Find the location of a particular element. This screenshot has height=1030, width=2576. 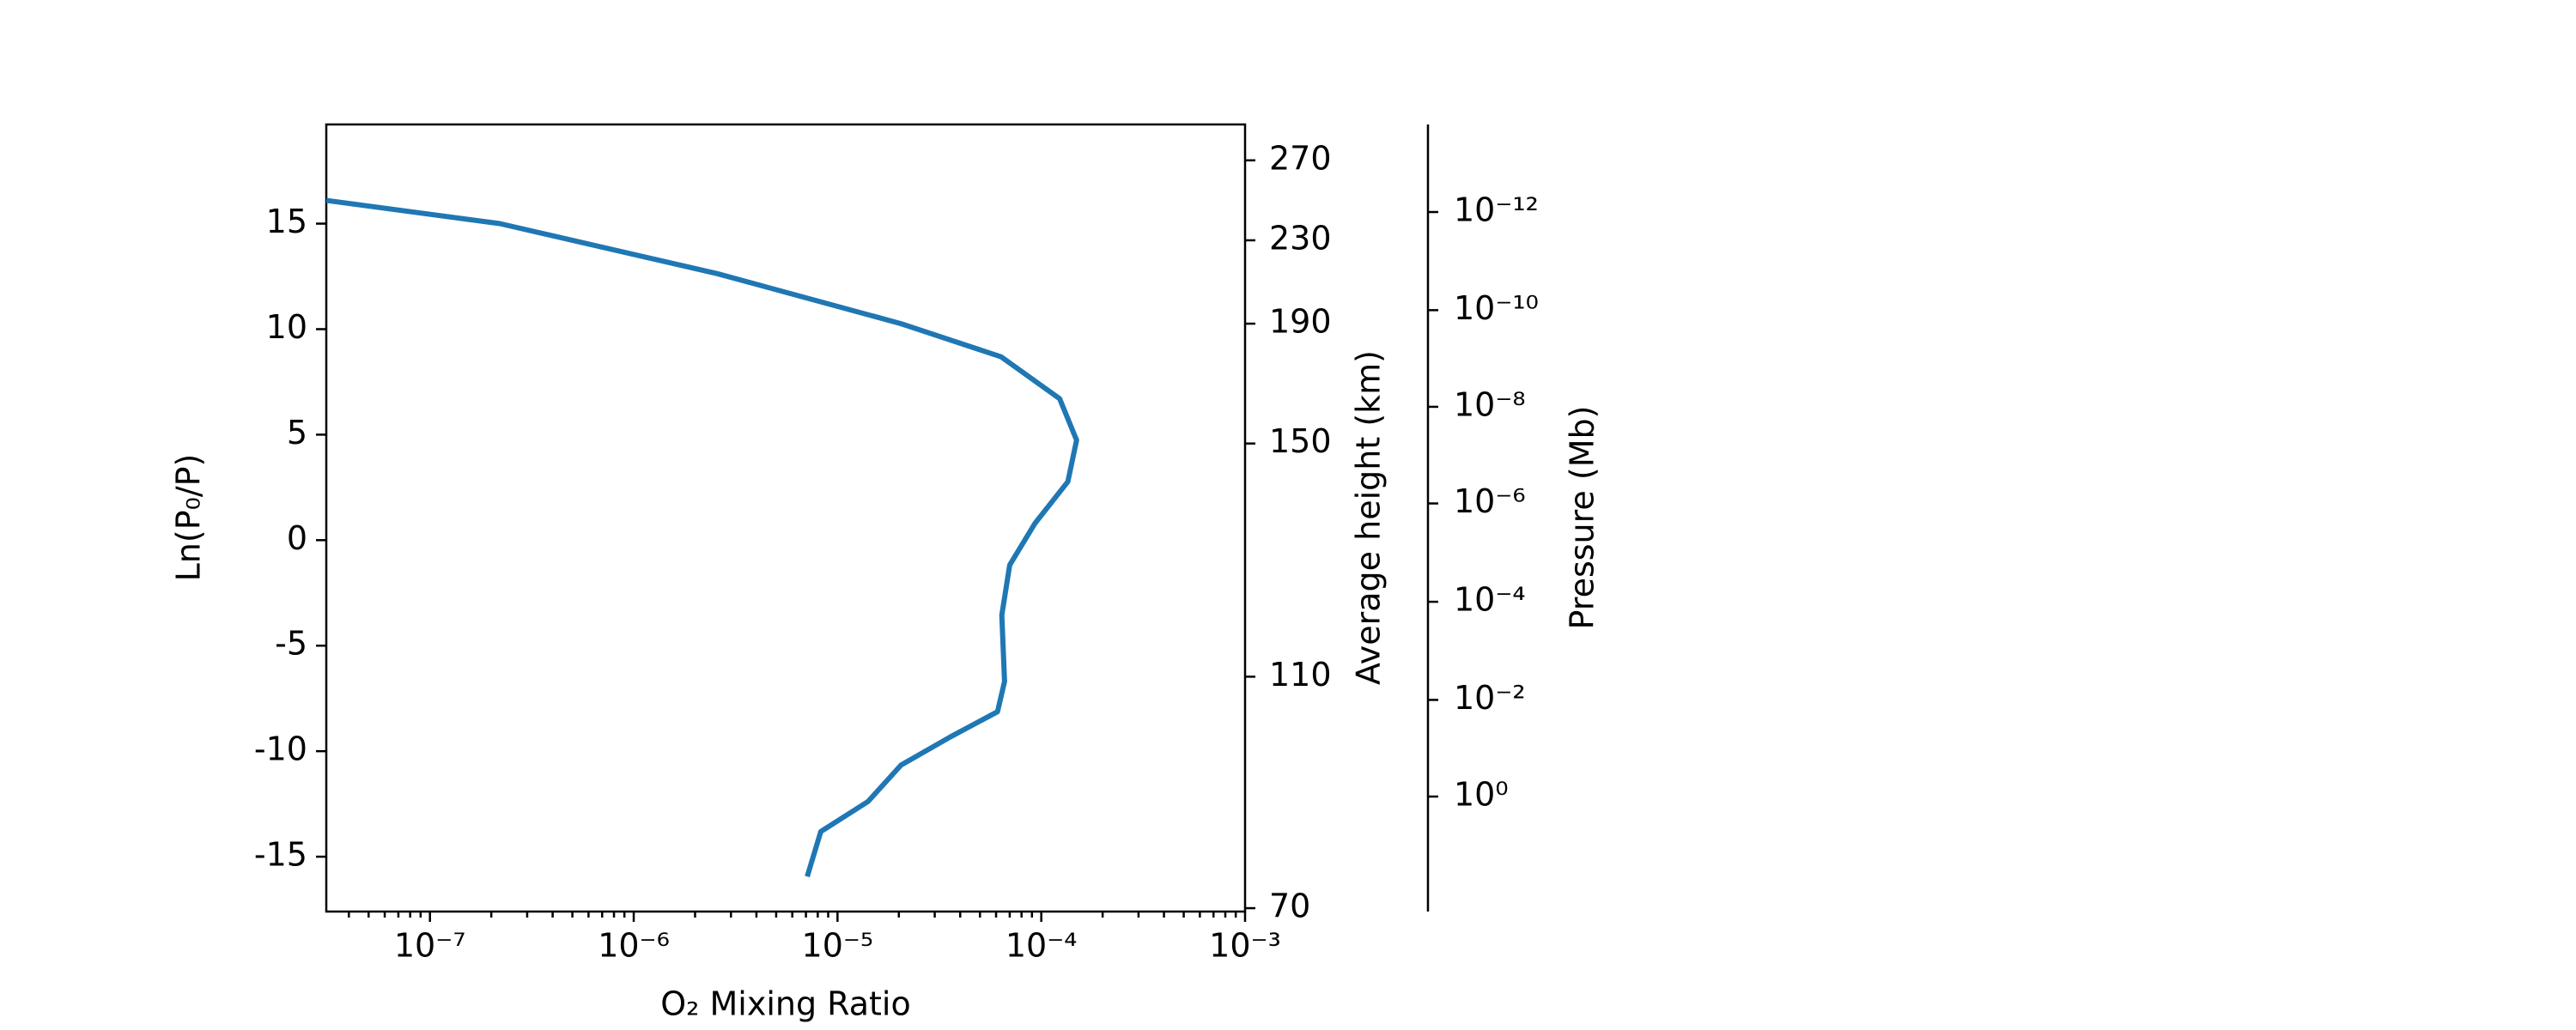

y-tick-label: -10 is located at coordinates (280, 749).